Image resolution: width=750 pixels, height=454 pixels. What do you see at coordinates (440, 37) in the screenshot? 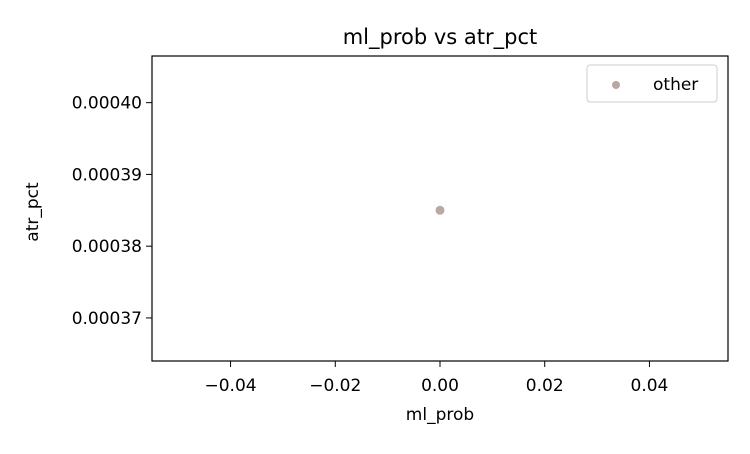
I see `chart-title: ml_prob vs atr_pct` at bounding box center [440, 37].